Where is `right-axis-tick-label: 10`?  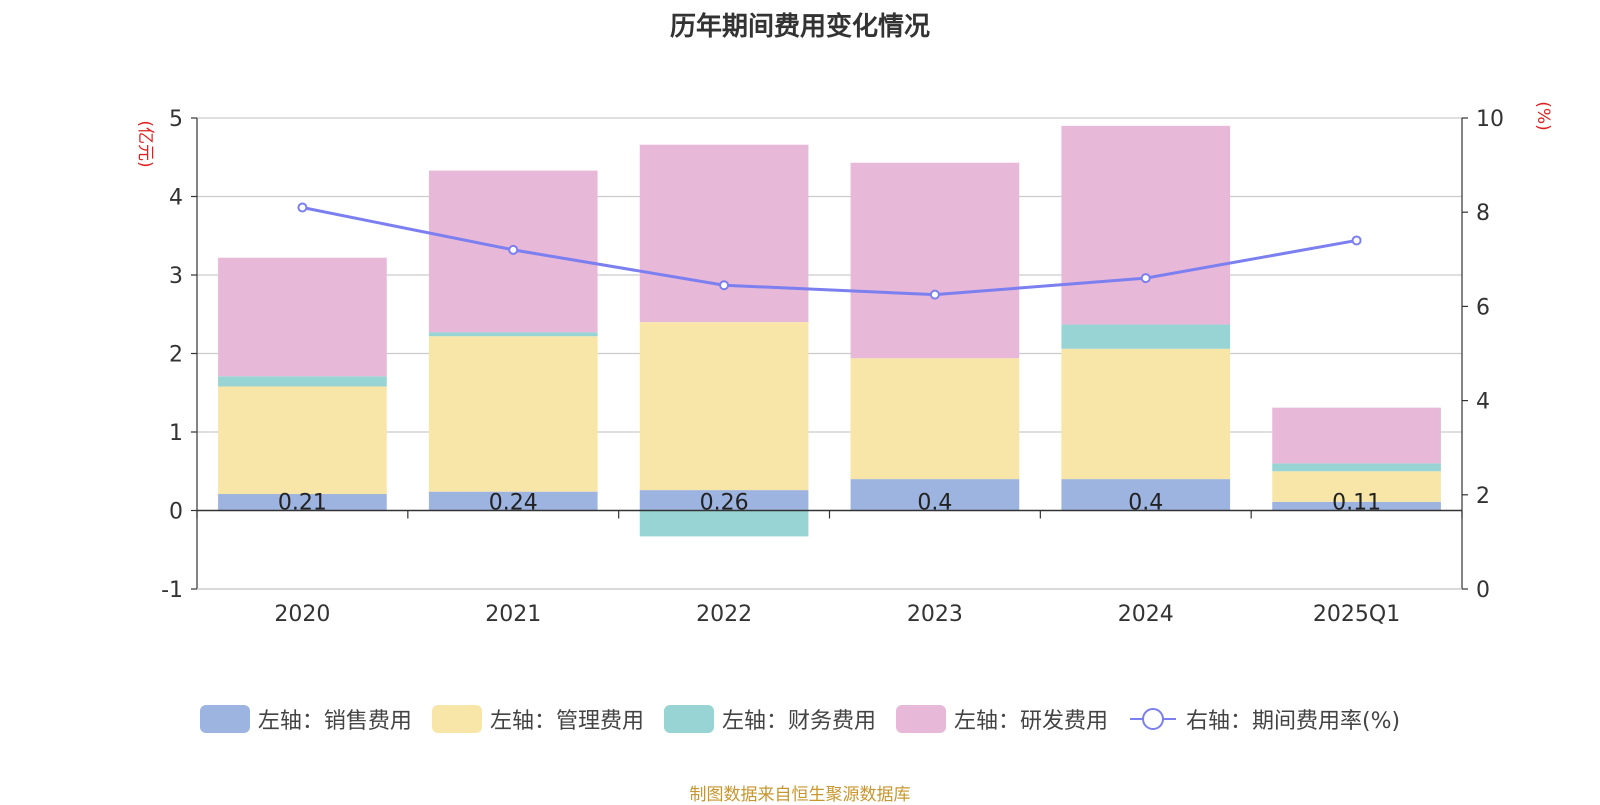 right-axis-tick-label: 10 is located at coordinates (1490, 119).